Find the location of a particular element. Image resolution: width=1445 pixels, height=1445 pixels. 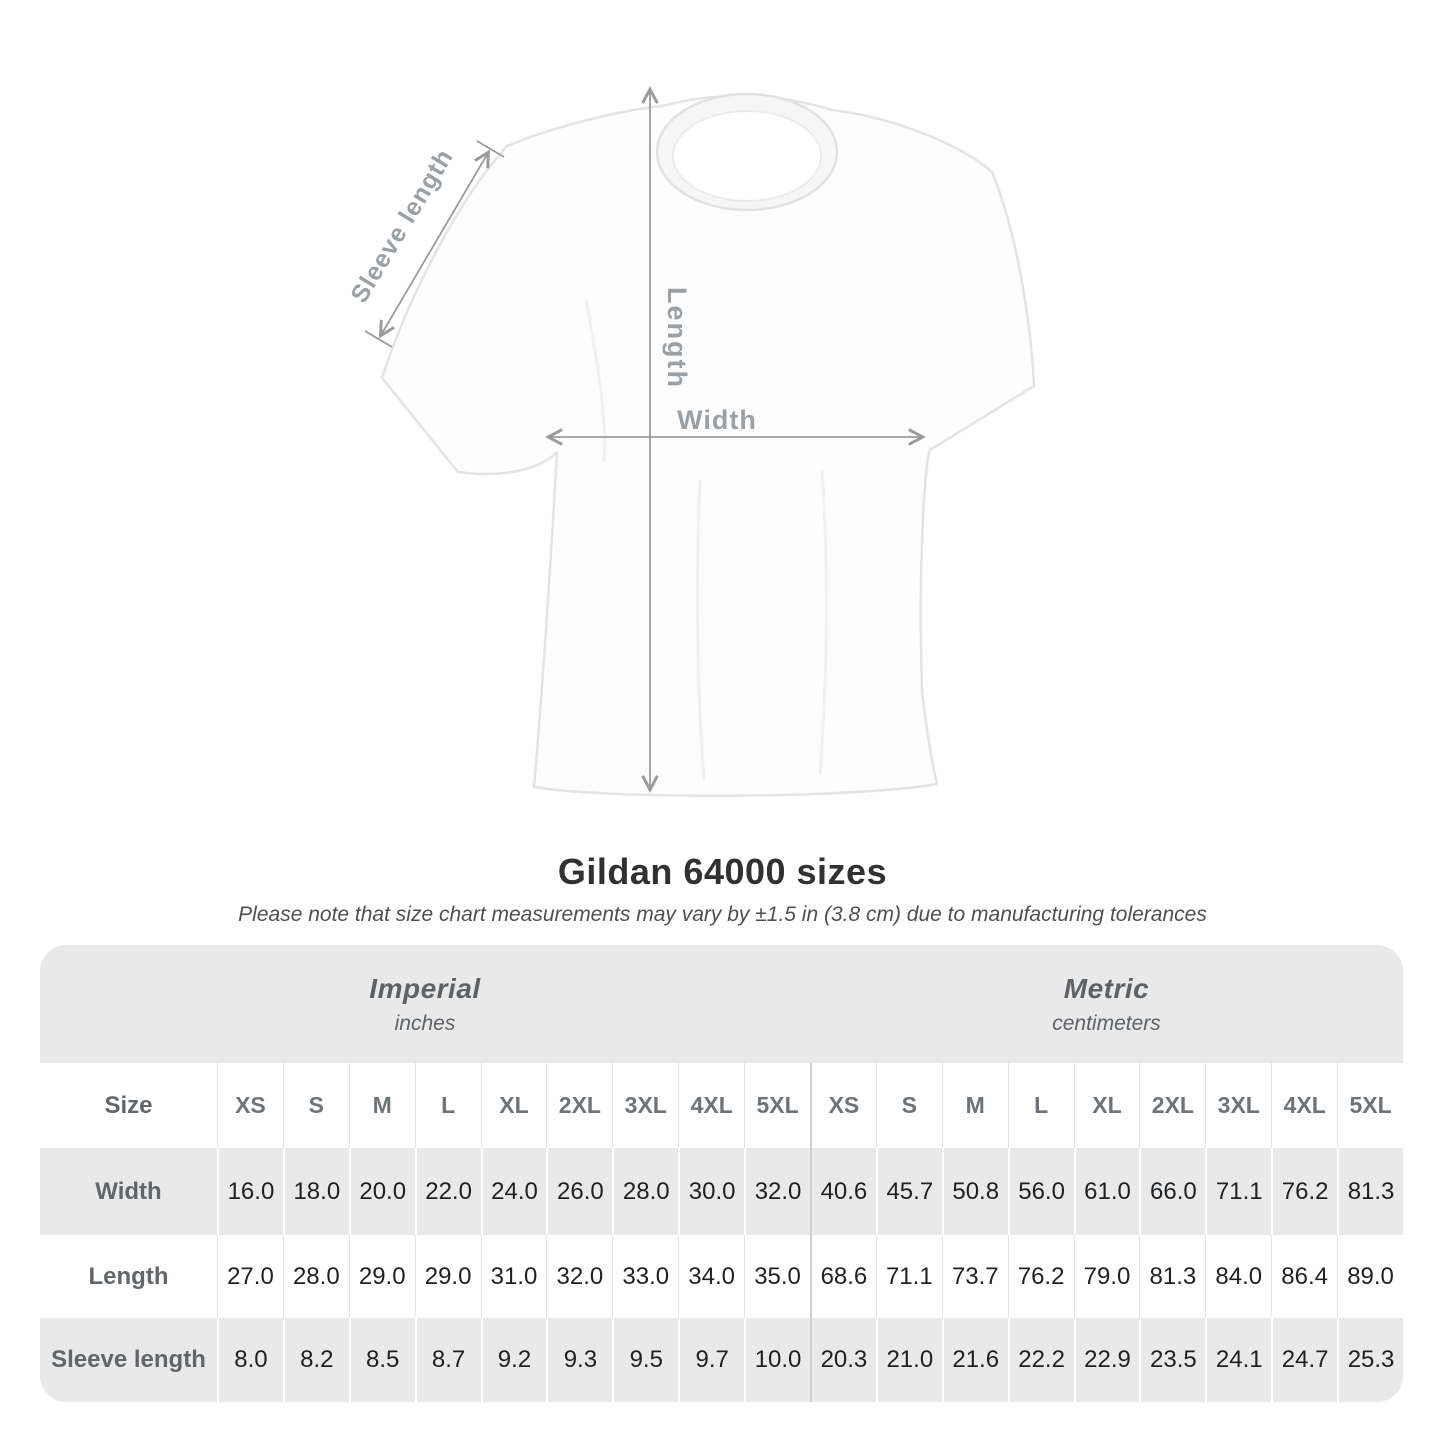

sleeve-length-imperial-xs: 8.0 is located at coordinates (250, 1360).